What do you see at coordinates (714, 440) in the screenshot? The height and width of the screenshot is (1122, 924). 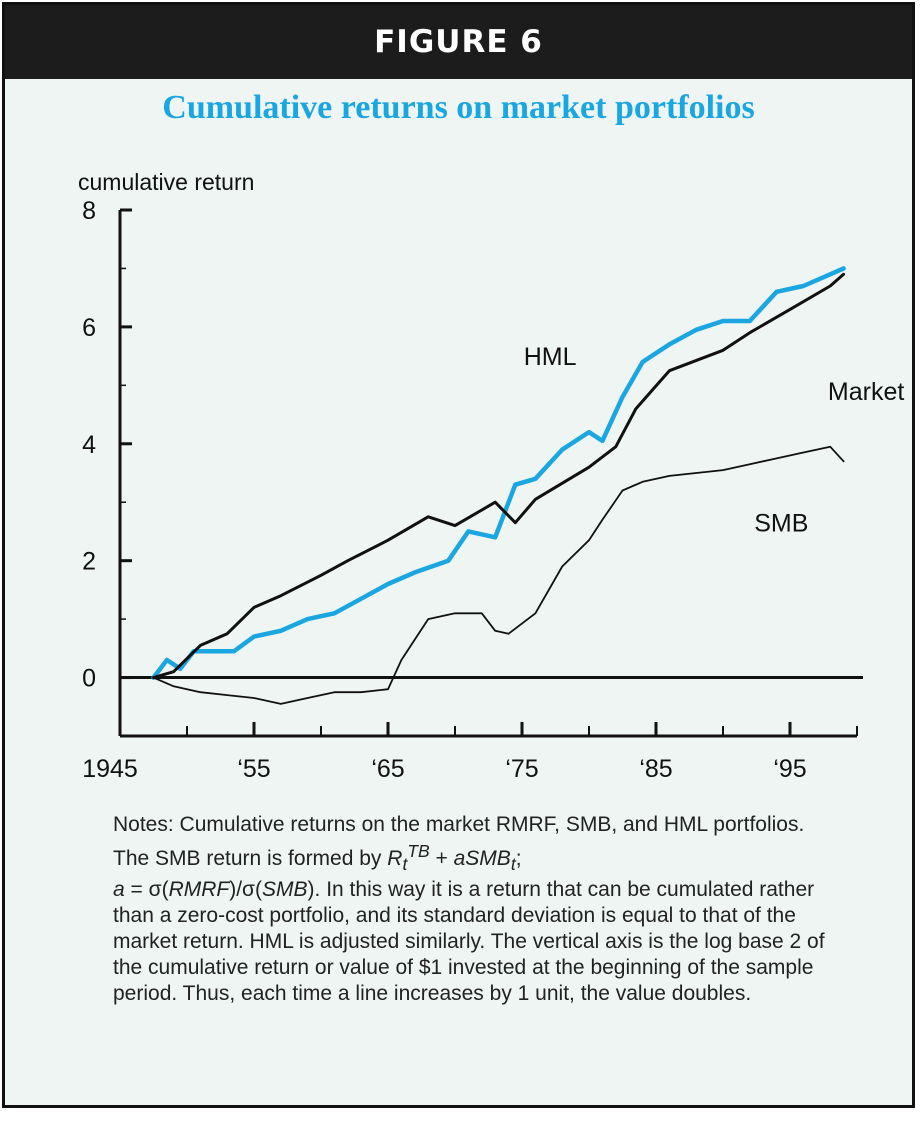 I see `series-labels: HML Market SMB` at bounding box center [714, 440].